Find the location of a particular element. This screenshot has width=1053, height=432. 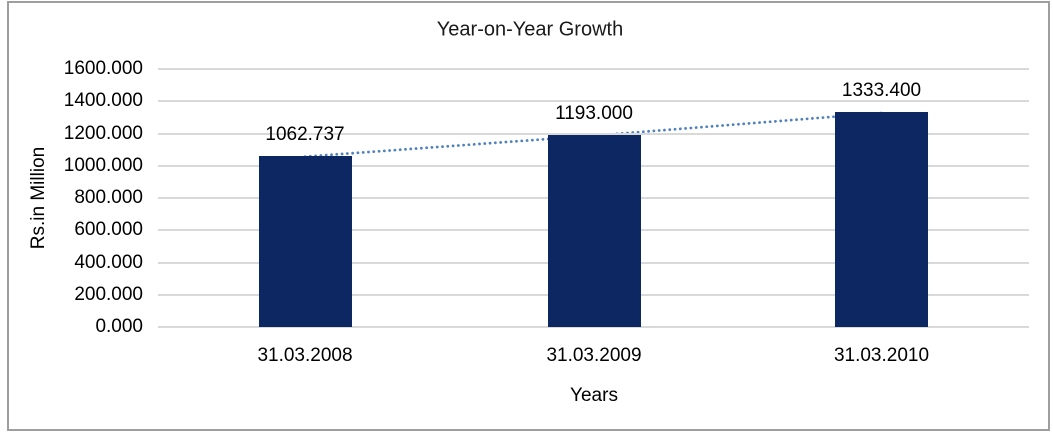

y-tick-label: 600.000 is located at coordinates (108, 230).